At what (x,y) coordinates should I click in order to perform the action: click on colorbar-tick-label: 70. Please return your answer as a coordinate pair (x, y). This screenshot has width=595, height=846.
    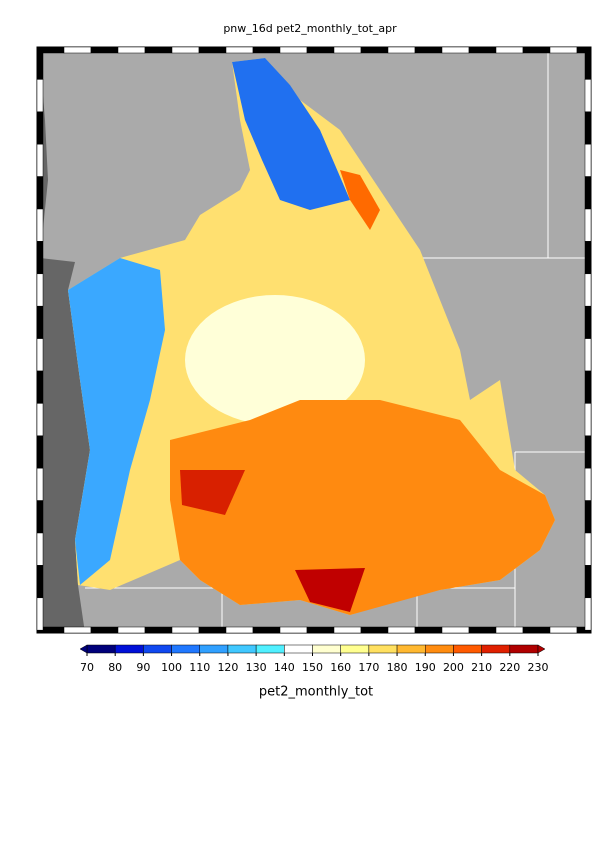
    Looking at the image, I should click on (87, 667).